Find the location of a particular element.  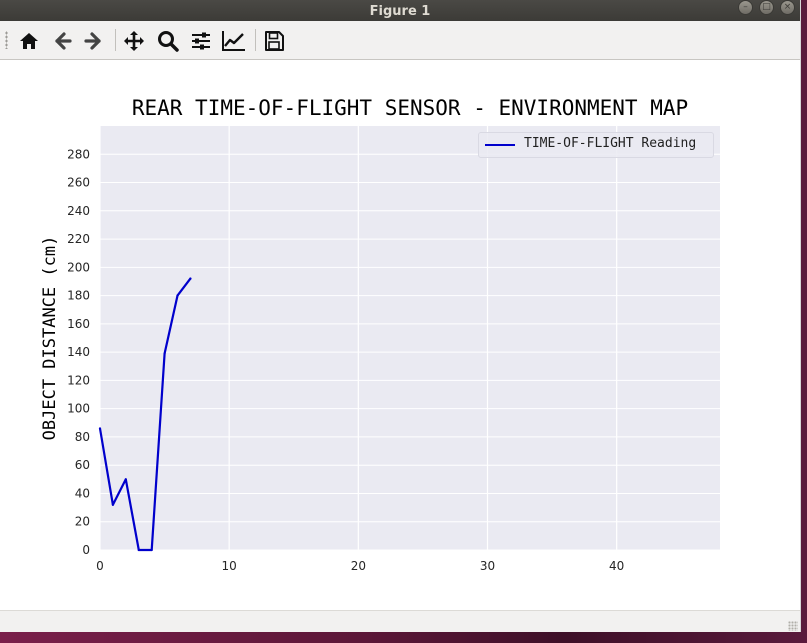

legend-label: TIME-OF-FLIGHT Reading is located at coordinates (610, 143).